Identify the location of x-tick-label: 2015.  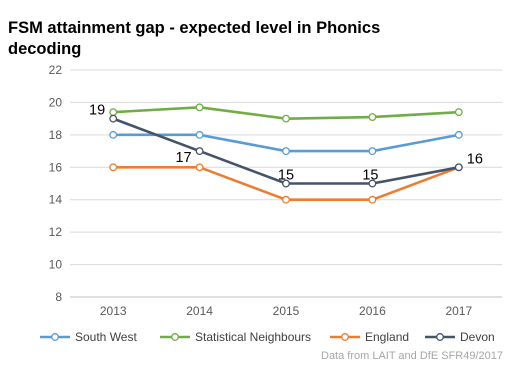
(286, 311).